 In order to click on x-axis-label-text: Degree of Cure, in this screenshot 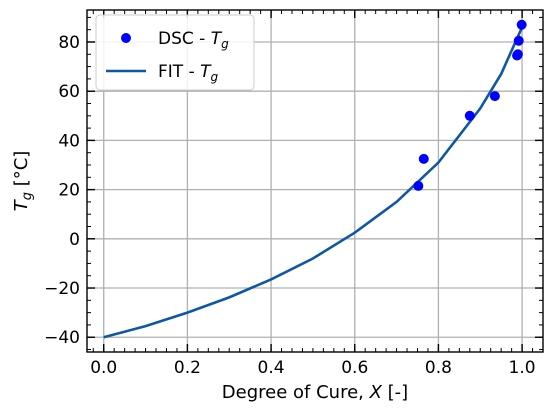, I will do `click(296, 392)`.